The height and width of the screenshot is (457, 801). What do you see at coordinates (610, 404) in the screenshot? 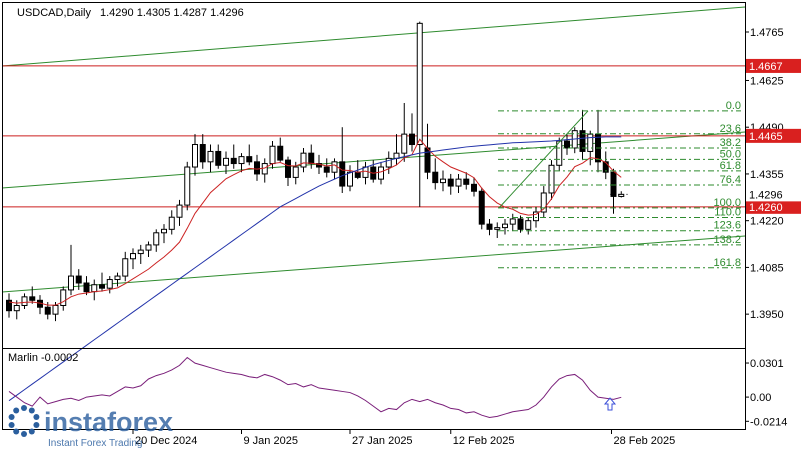
I see `up-arrow-icon` at bounding box center [610, 404].